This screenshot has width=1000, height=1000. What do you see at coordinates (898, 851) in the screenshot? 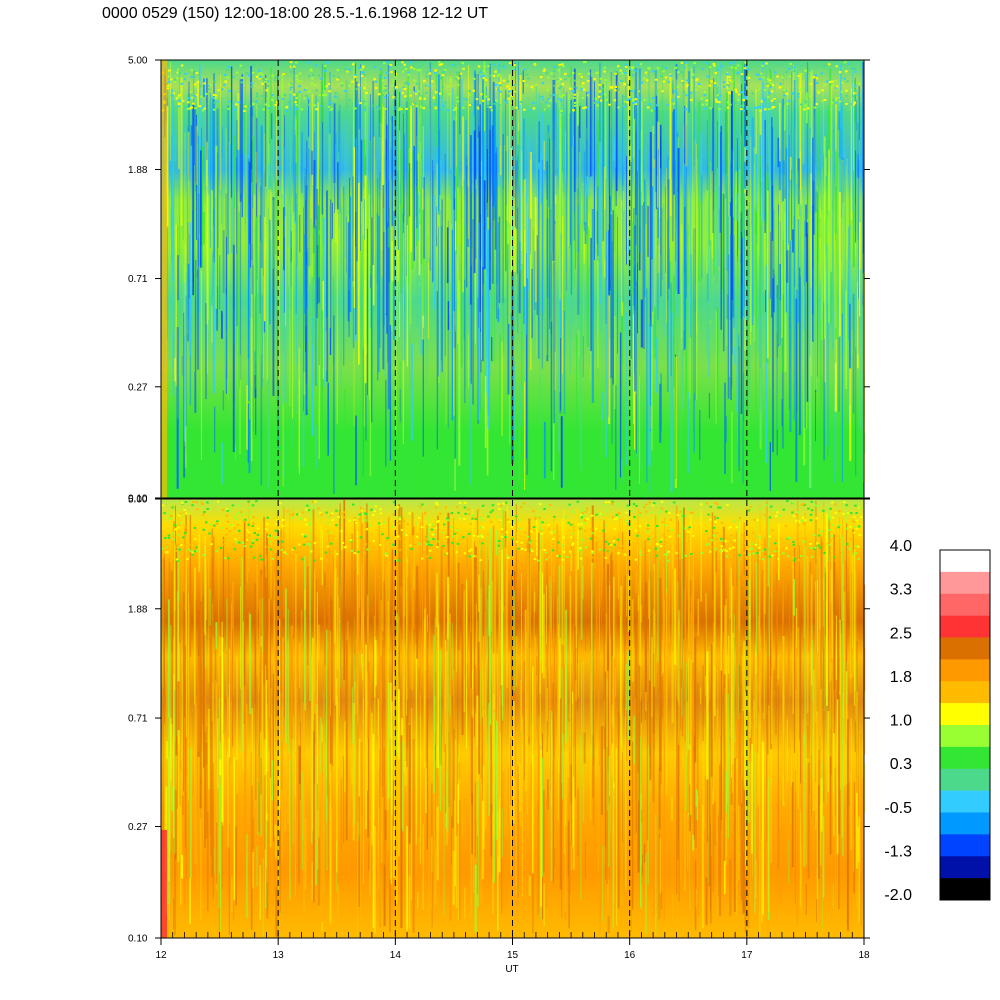
I see `colorbar-label: -1.3` at bounding box center [898, 851].